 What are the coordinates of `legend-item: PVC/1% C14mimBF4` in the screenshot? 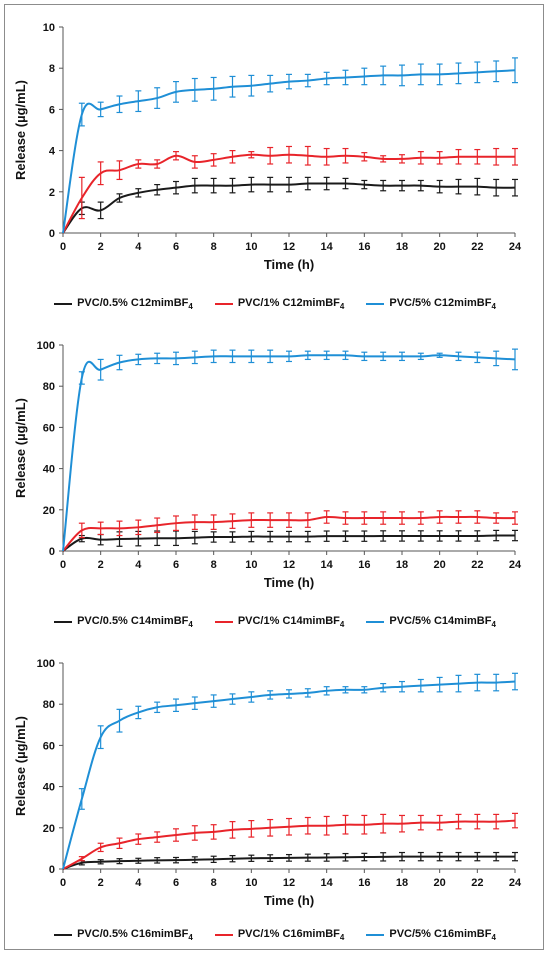 It's located at (279, 622).